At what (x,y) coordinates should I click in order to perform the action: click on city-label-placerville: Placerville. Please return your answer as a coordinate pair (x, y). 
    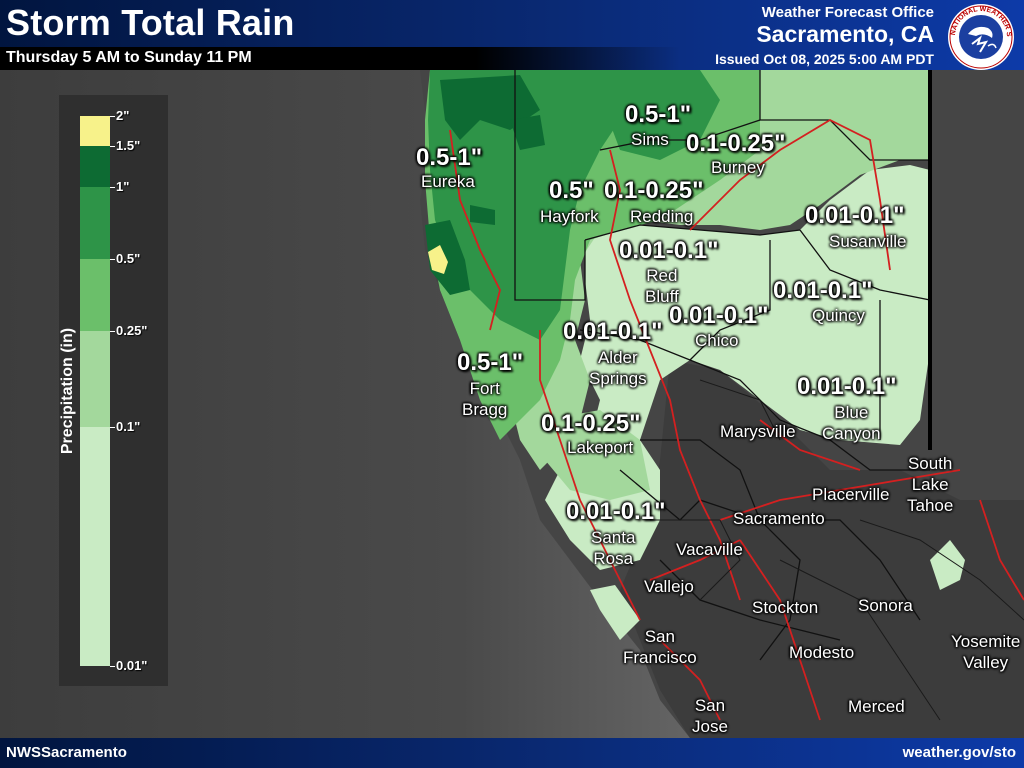
    Looking at the image, I should click on (851, 494).